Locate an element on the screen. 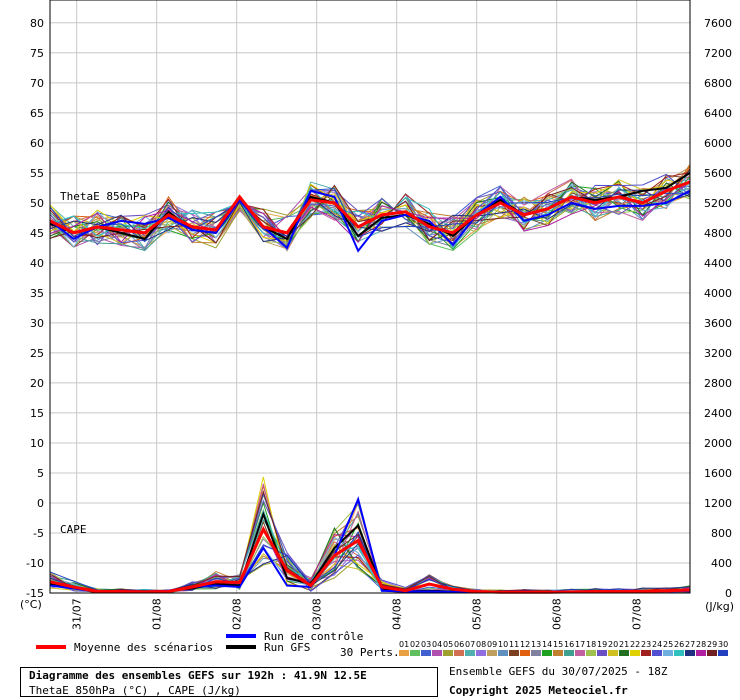  right-tick-label: 5600 is located at coordinates (718, 173).